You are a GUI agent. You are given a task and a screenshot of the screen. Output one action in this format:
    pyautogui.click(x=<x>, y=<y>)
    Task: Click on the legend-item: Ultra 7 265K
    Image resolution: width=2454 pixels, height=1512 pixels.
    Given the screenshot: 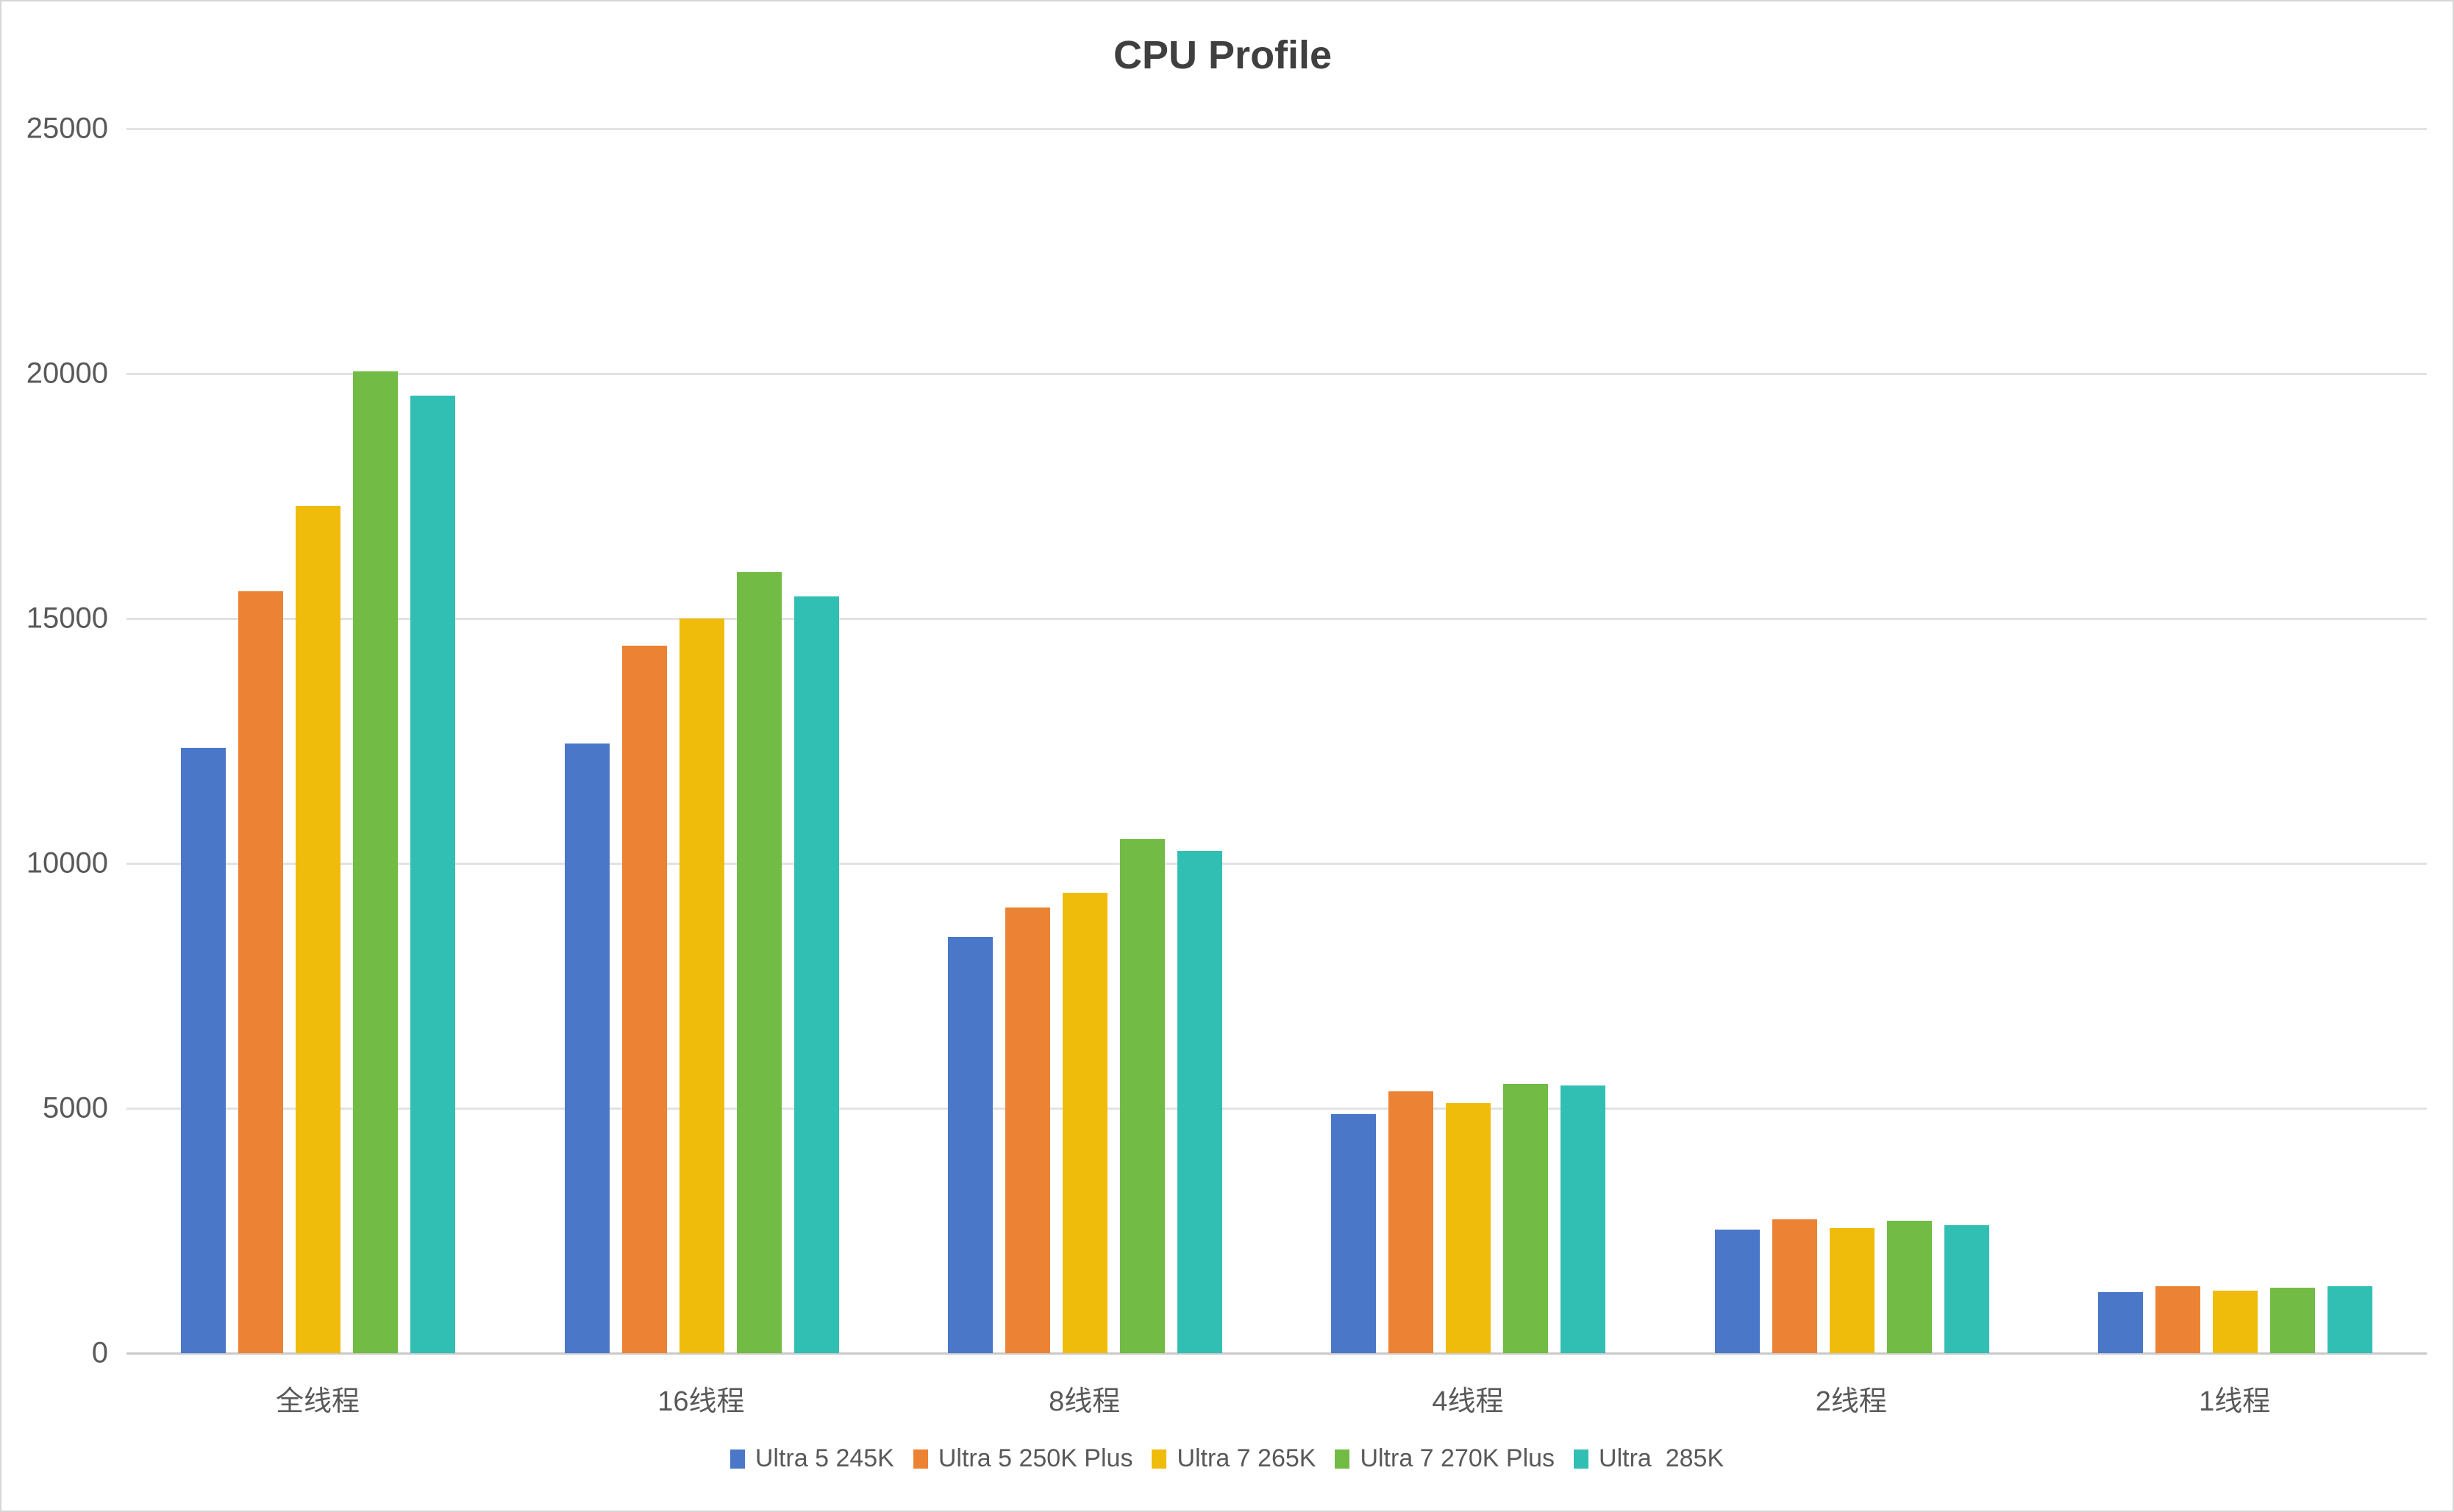 What is the action you would take?
    pyautogui.click(x=1234, y=1458)
    